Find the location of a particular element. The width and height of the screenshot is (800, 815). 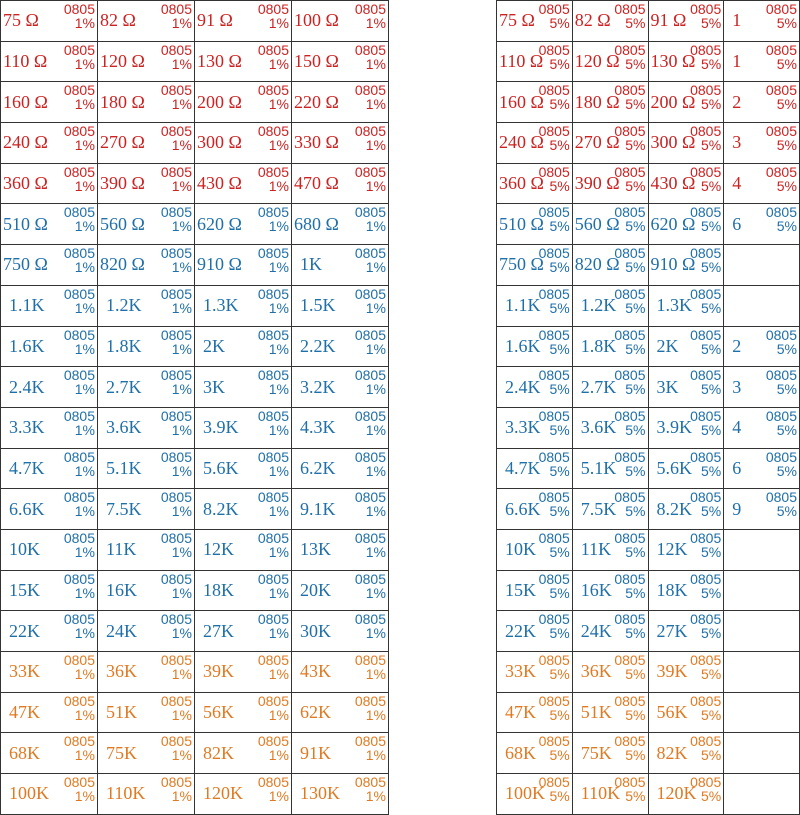

resistance-value: 1.5K is located at coordinates (318, 305).